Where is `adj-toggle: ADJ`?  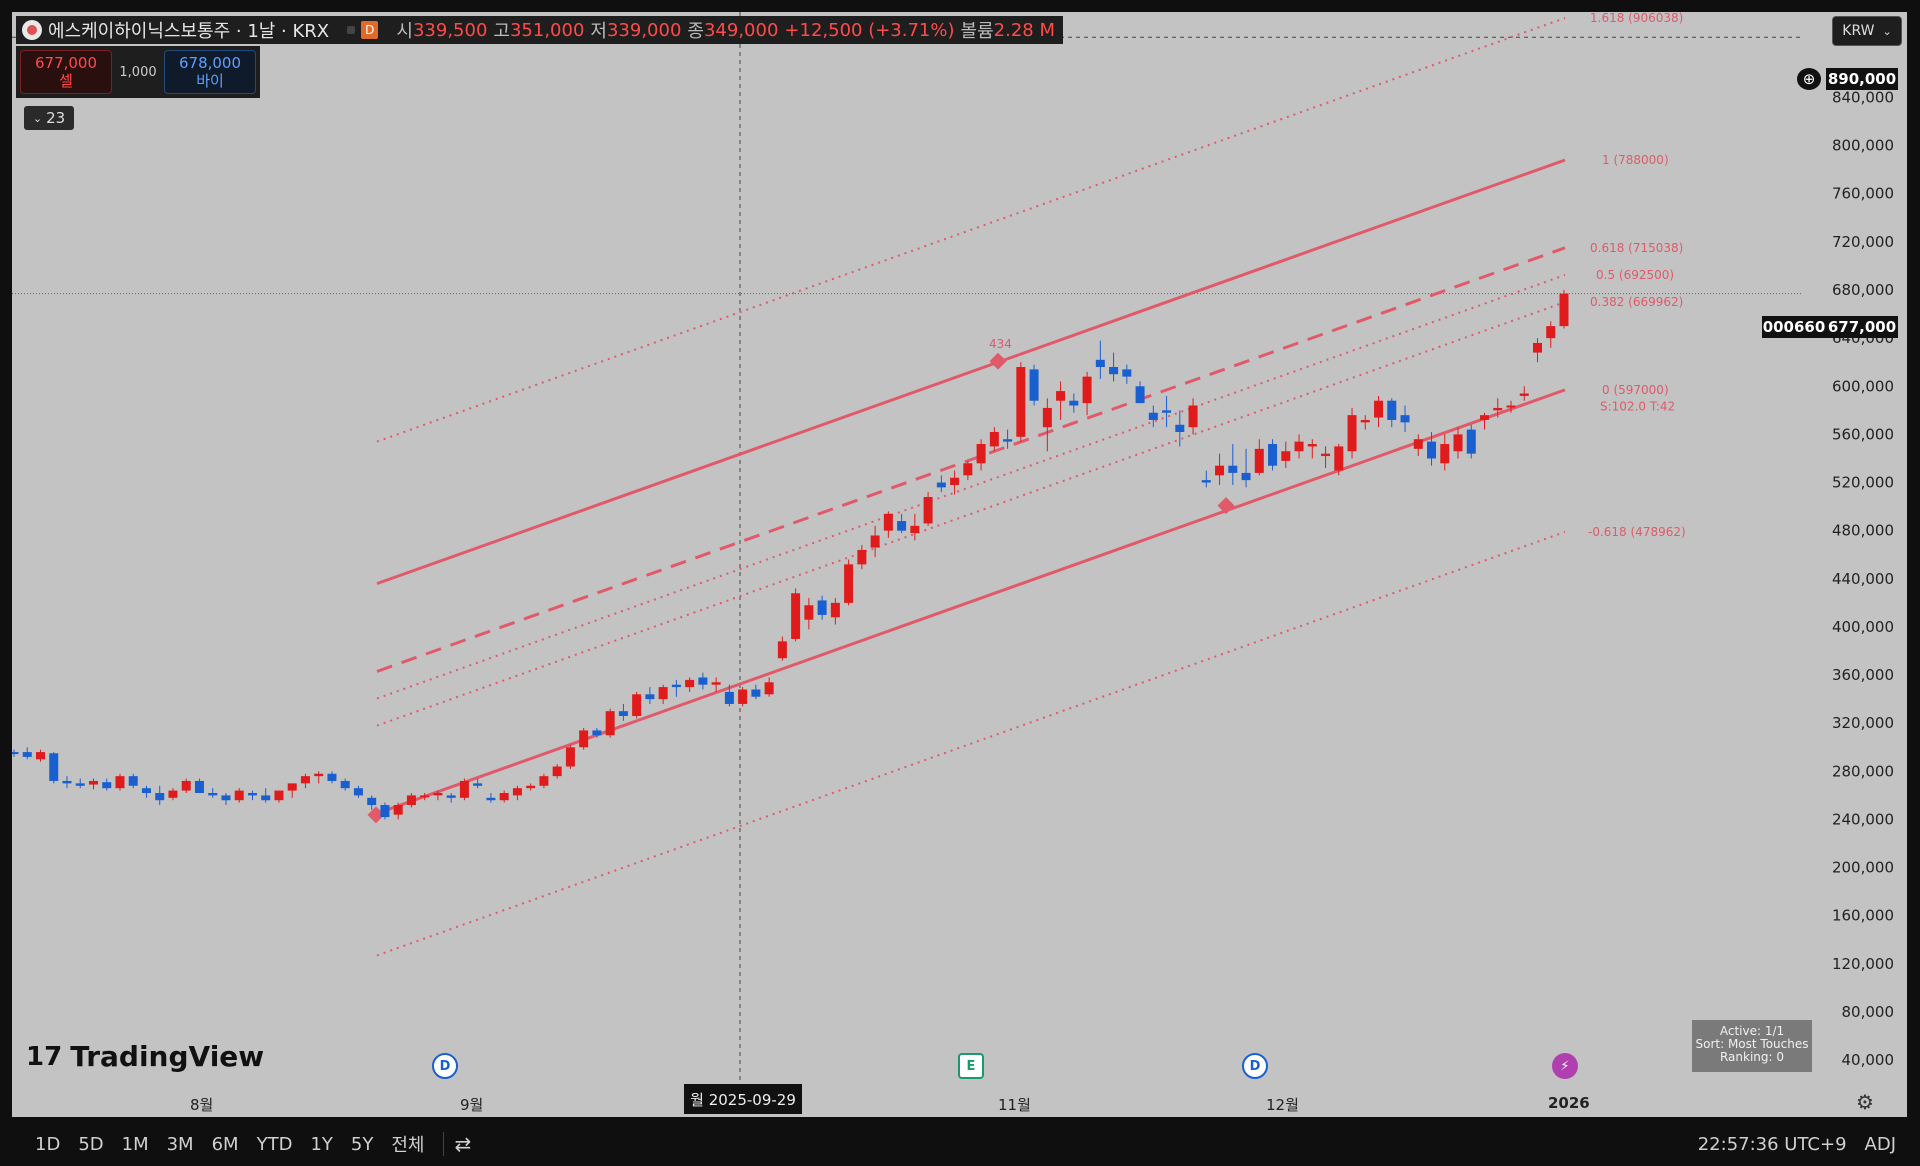 adj-toggle: ADJ is located at coordinates (1880, 1144).